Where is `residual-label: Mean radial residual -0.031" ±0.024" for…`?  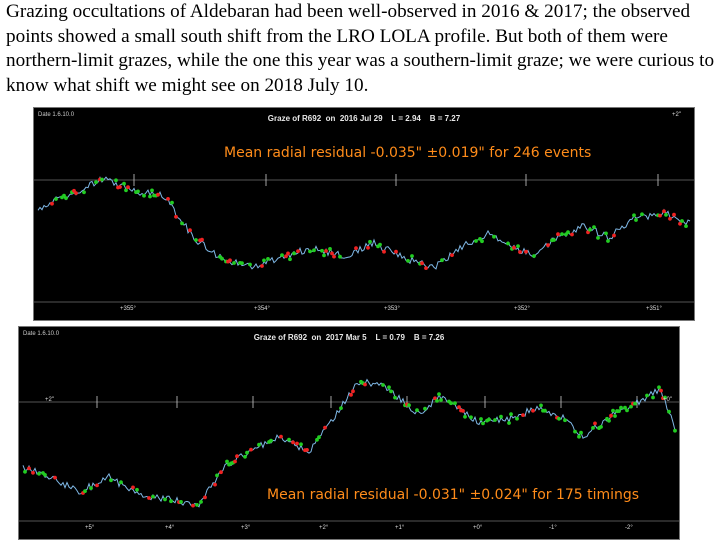
residual-label: Mean radial residual -0.031" ±0.024" for… is located at coordinates (453, 495).